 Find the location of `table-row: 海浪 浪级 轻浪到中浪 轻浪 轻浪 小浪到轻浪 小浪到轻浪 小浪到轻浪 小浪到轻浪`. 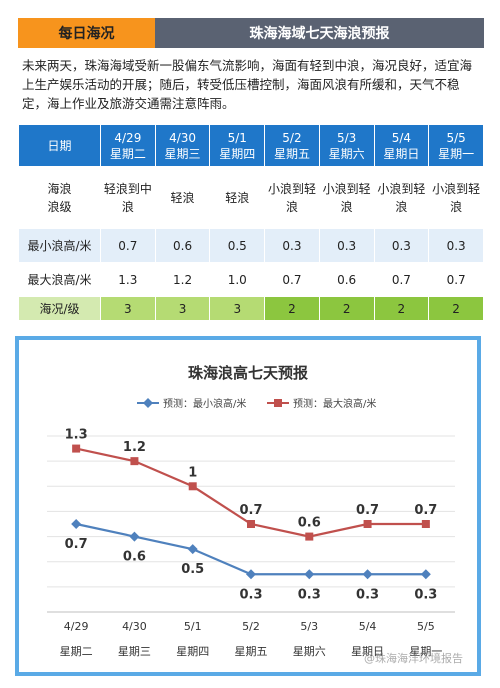

table-row: 海浪 浪级 轻浪到中浪 轻浪 轻浪 小浪到轻浪 小浪到轻浪 小浪到轻浪 小浪到轻浪 is located at coordinates (251, 197).